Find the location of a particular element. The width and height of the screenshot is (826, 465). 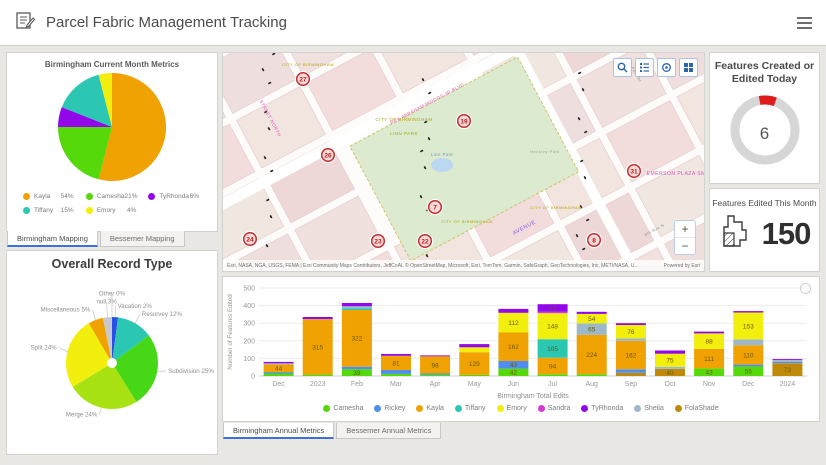

svg-text: Jul is located at coordinates (552, 384).